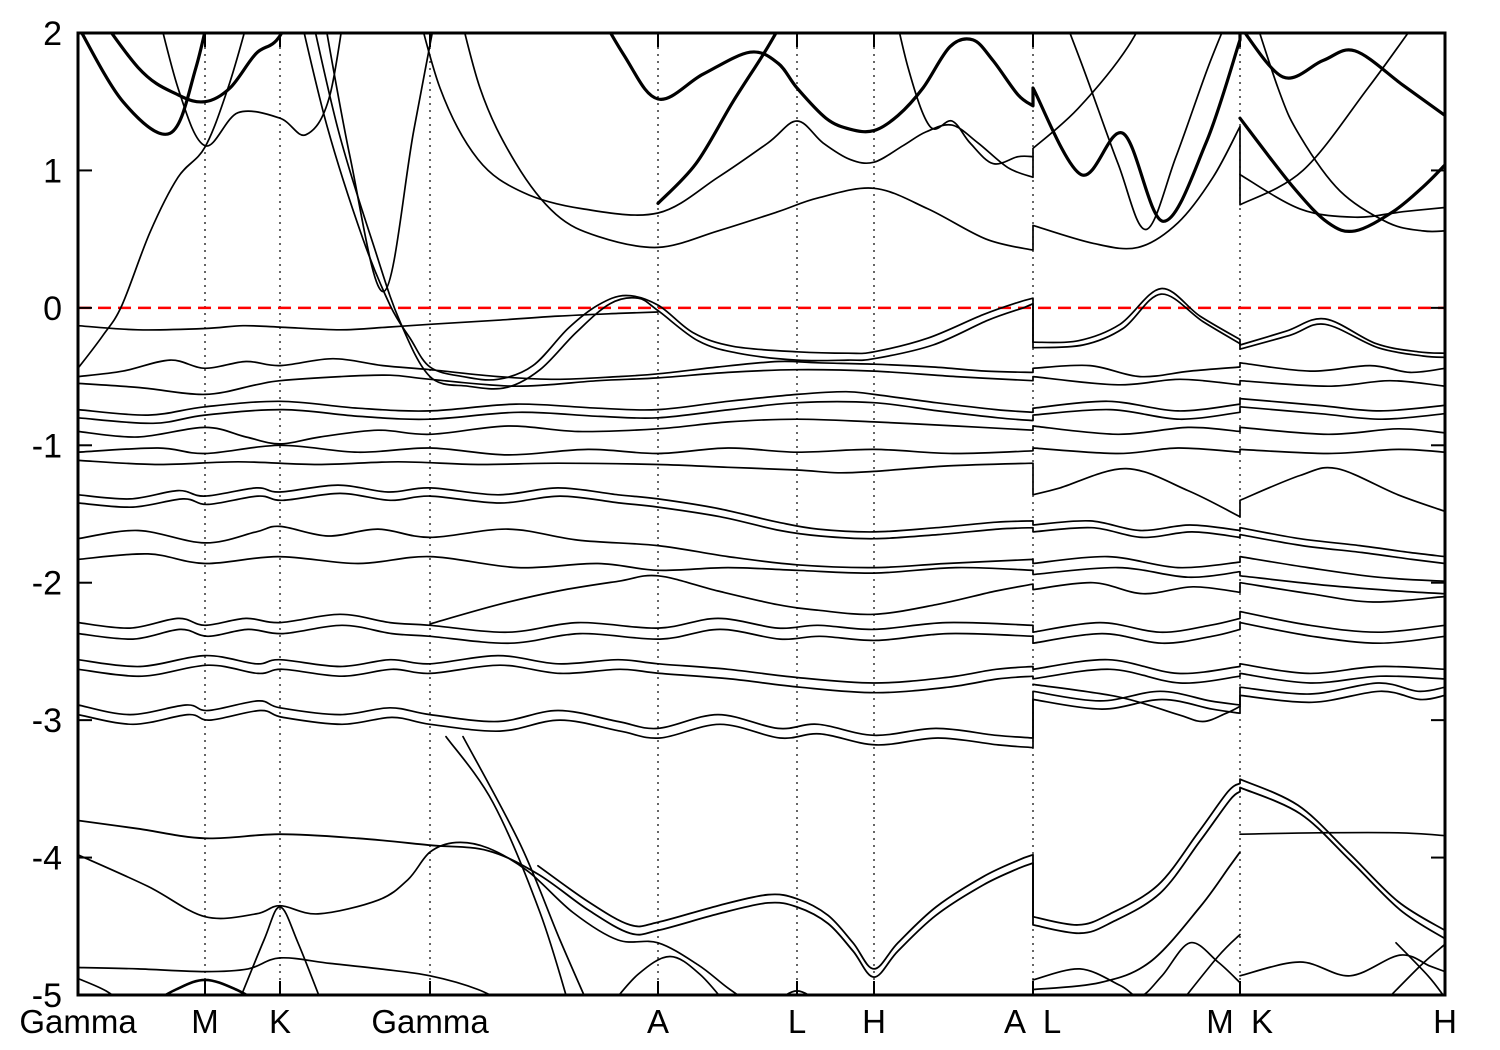  I want to click on y-tick-label: -1, so click(47, 446).